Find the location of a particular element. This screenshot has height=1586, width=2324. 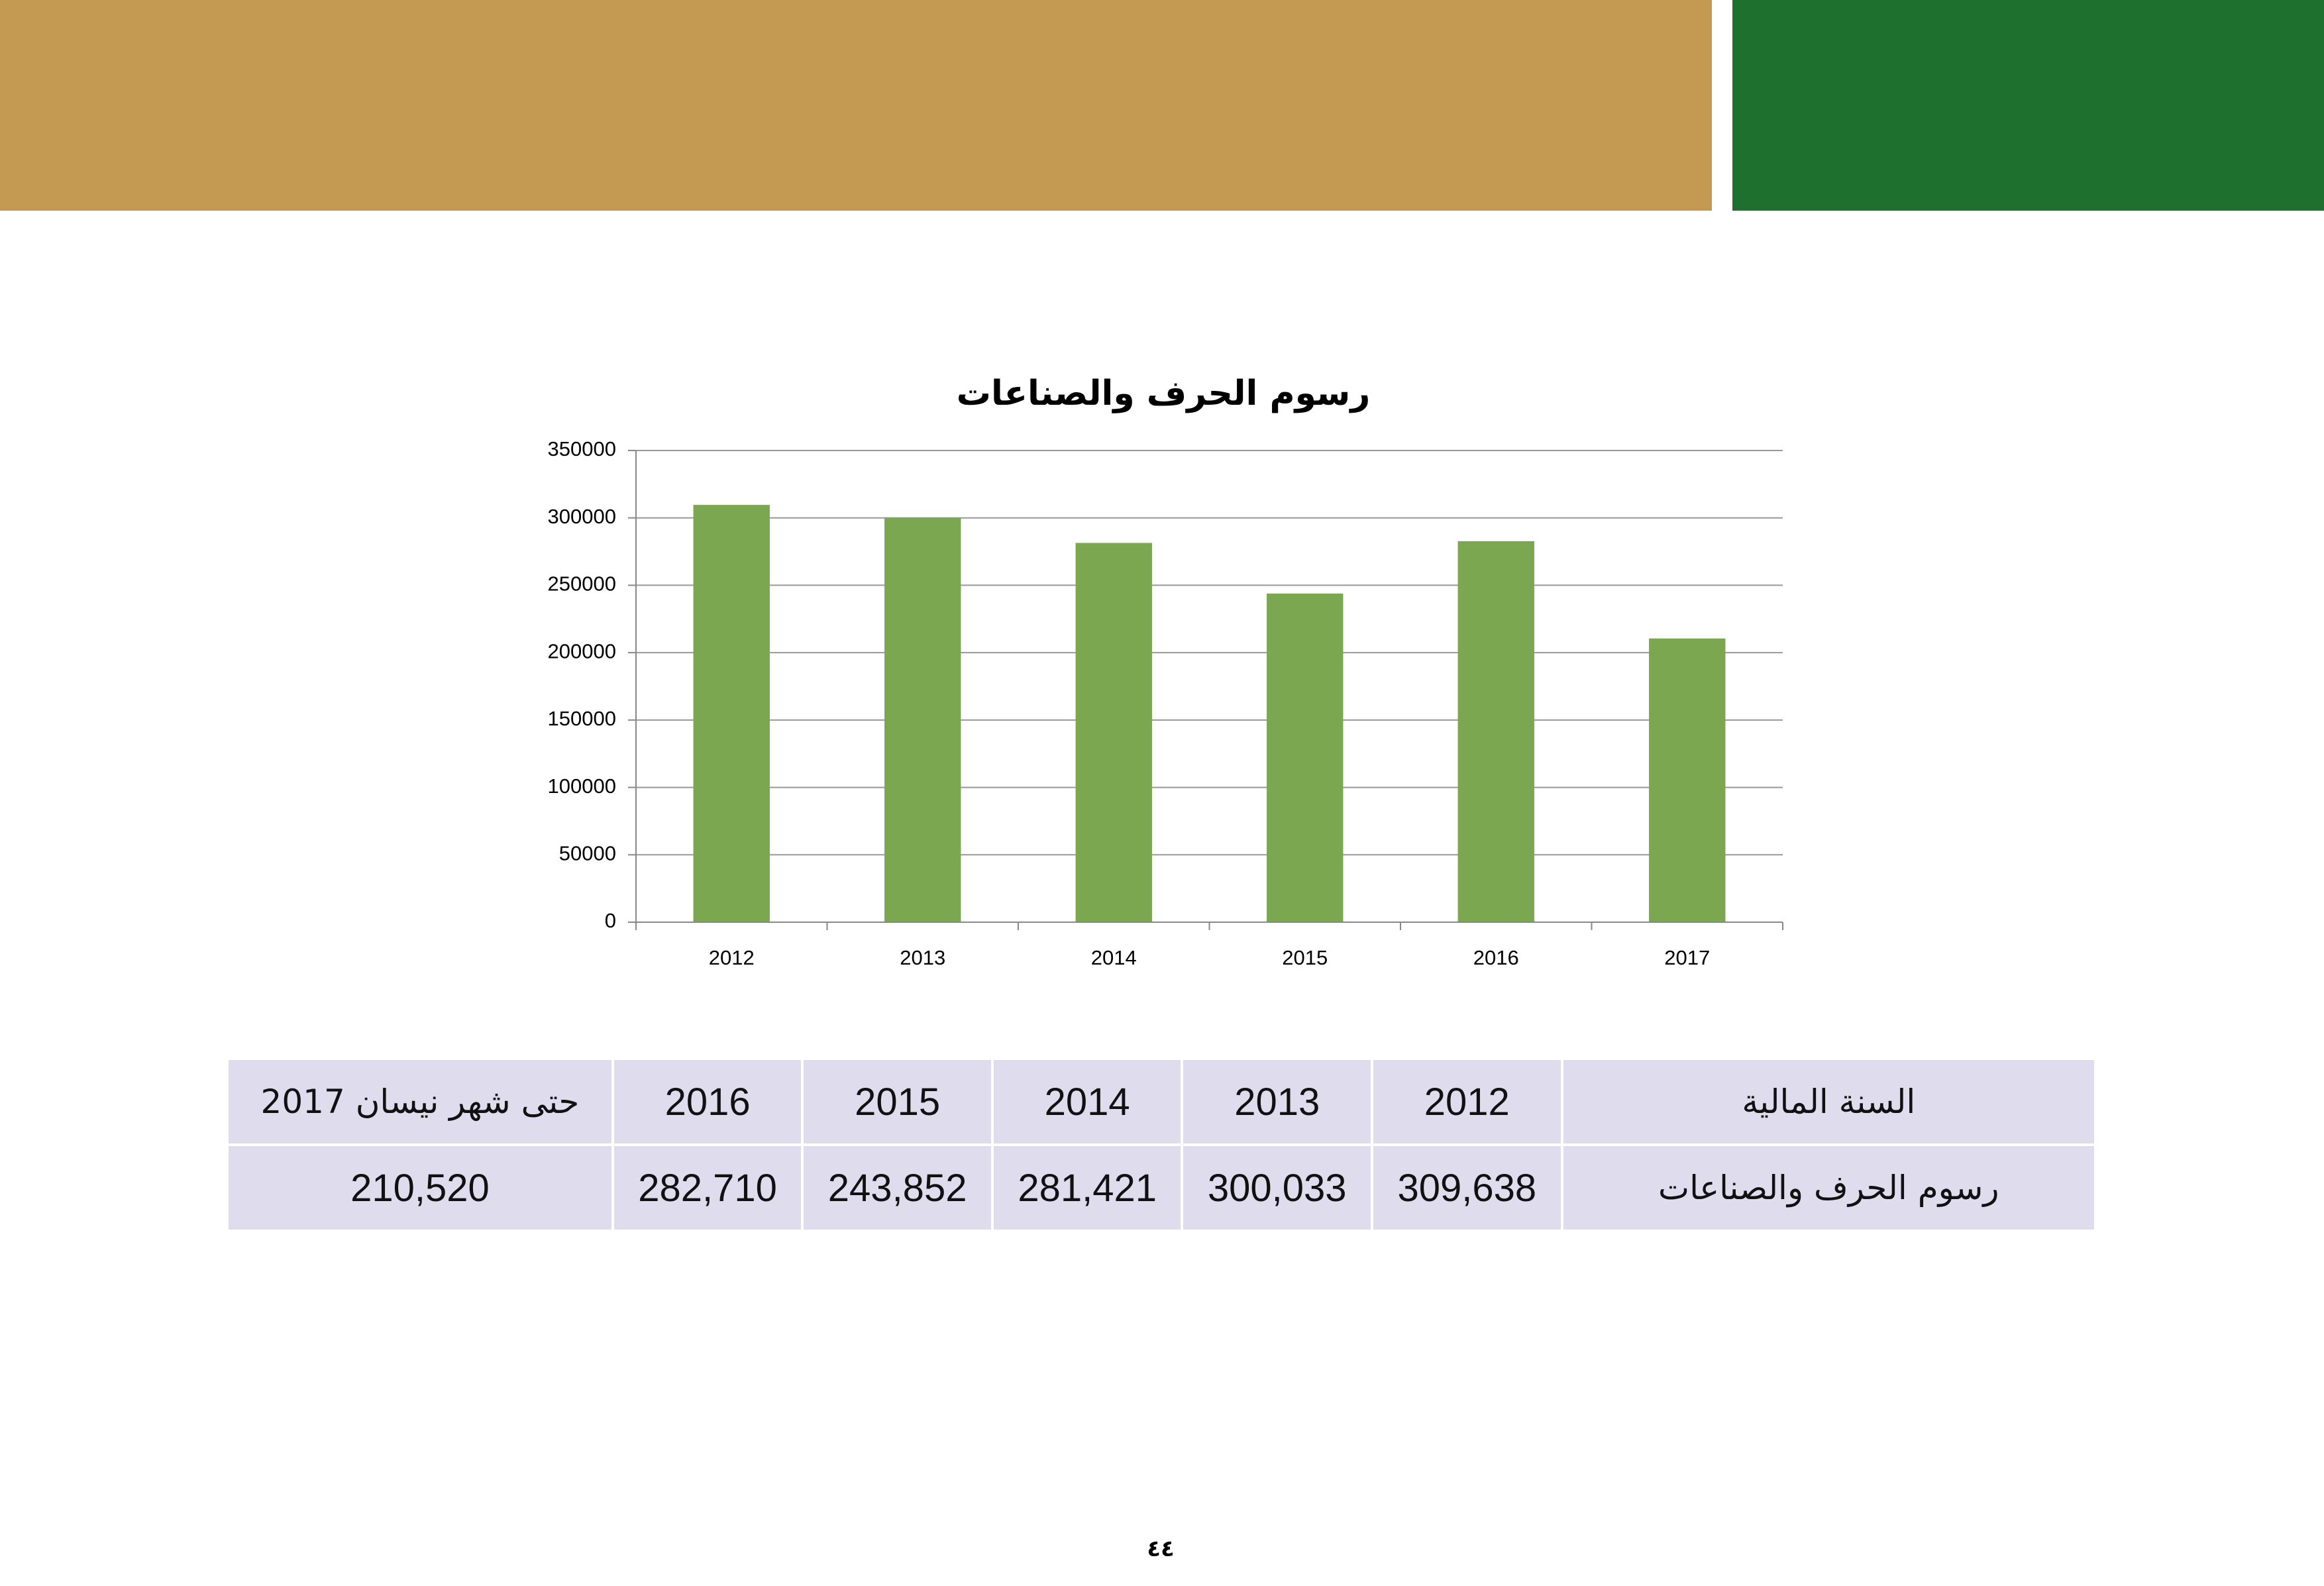

header-green-bar is located at coordinates (2028, 105).